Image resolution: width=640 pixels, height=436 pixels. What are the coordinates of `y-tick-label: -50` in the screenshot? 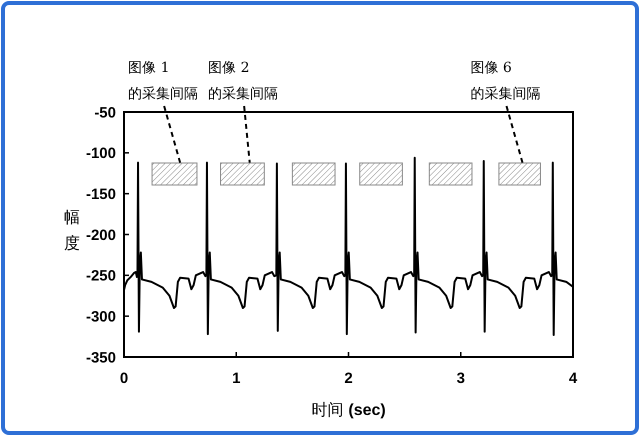 It's located at (105, 113).